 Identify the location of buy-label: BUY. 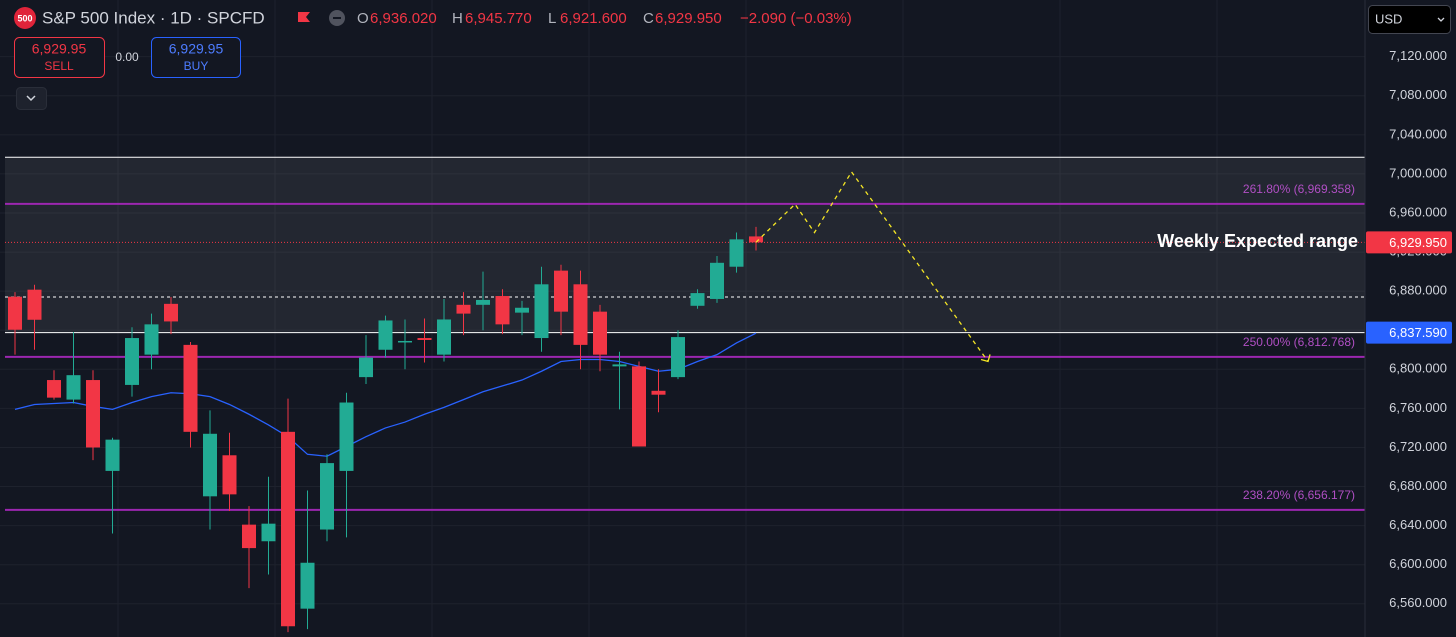
(196, 66).